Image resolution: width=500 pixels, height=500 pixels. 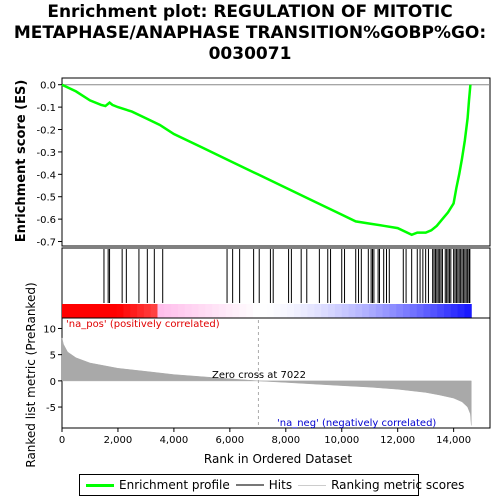 I want to click on legend-label-ranking-metric: Ranking metric scores, so click(x=398, y=485).